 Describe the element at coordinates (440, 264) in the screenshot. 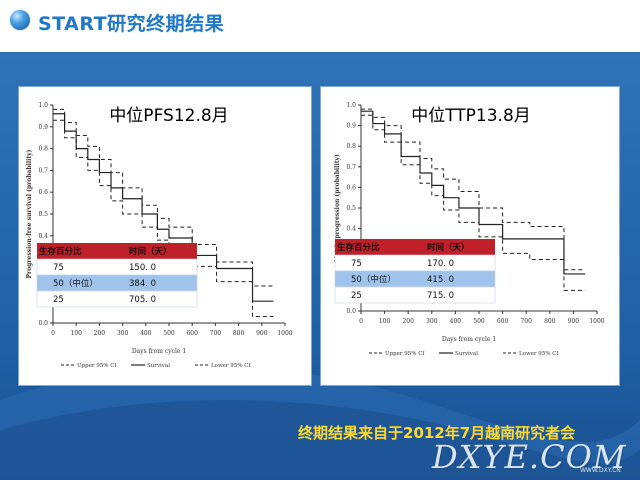

I see `table-cell: 170. 0` at that location.